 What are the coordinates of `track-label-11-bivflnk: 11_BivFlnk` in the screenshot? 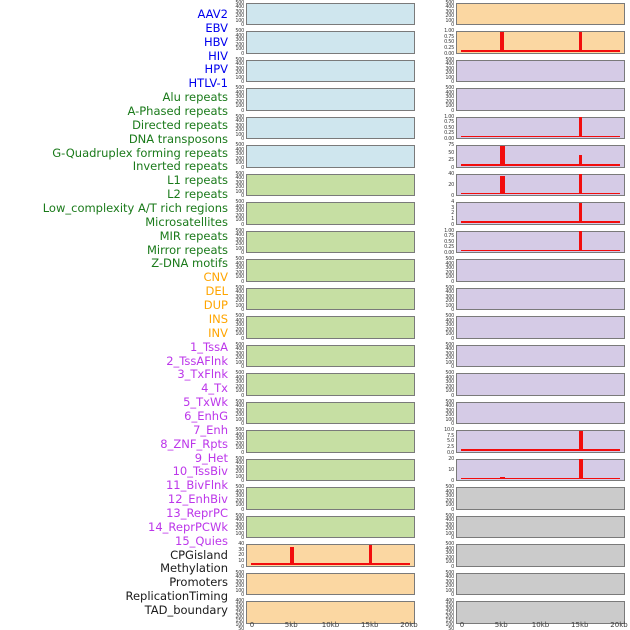 It's located at (196, 485).